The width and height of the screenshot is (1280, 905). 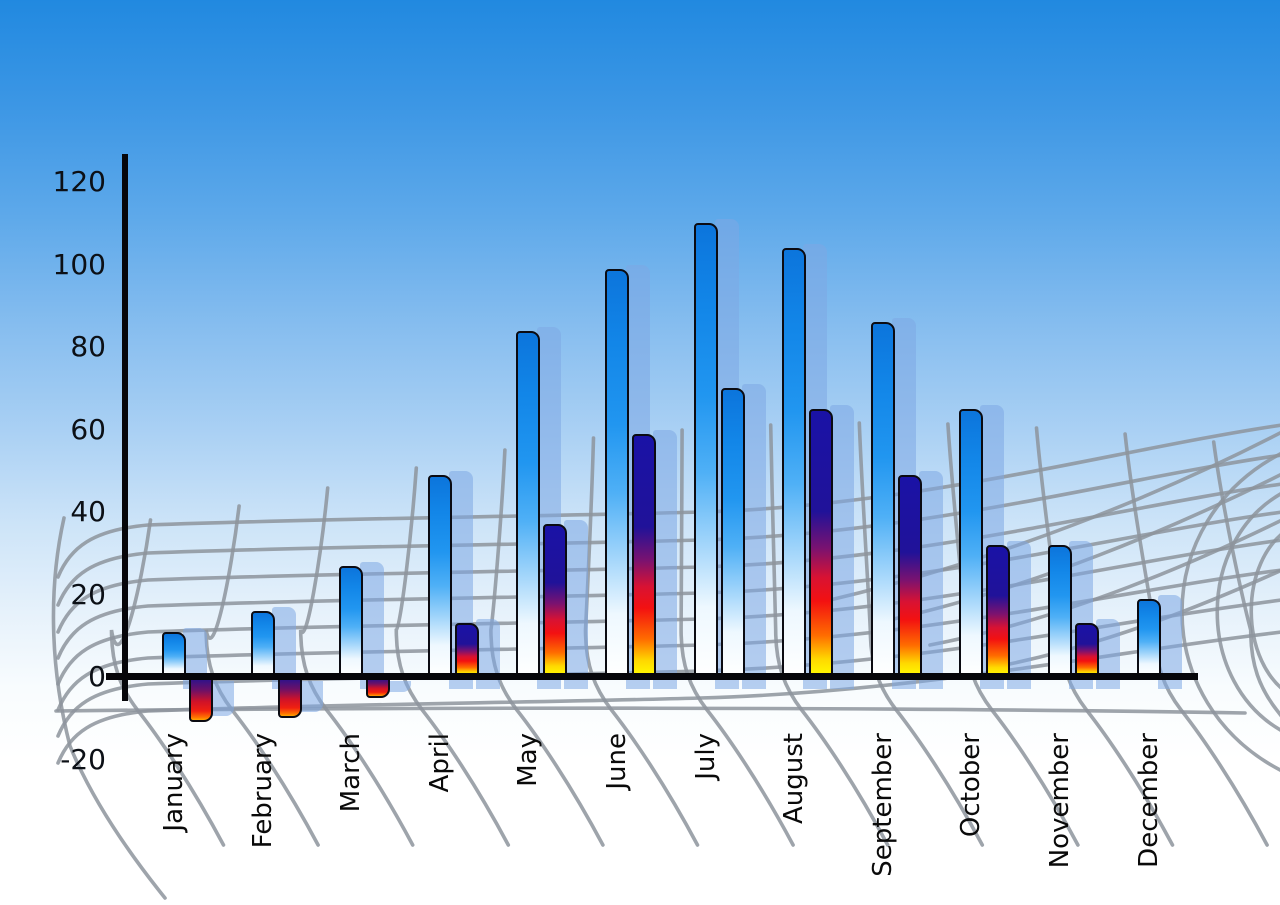 What do you see at coordinates (351, 773) in the screenshot?
I see `month-label-march: March` at bounding box center [351, 773].